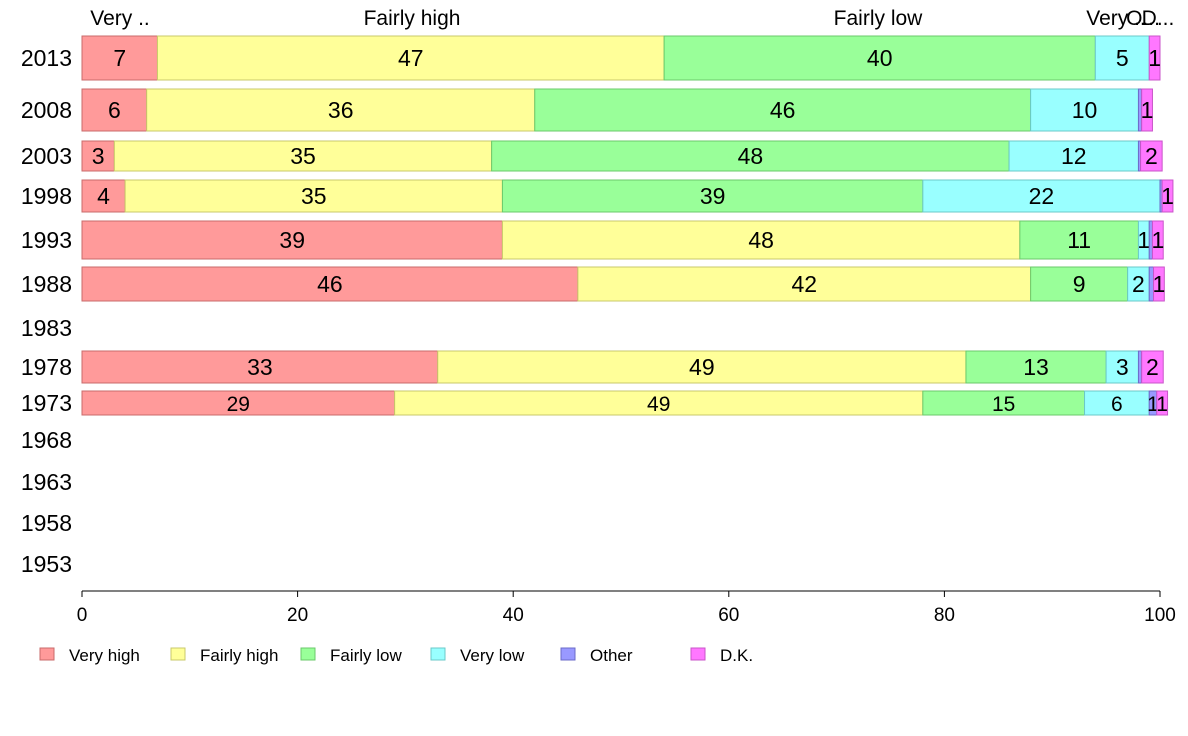  I want to click on bar-1973-d-k-, so click(1162, 403).